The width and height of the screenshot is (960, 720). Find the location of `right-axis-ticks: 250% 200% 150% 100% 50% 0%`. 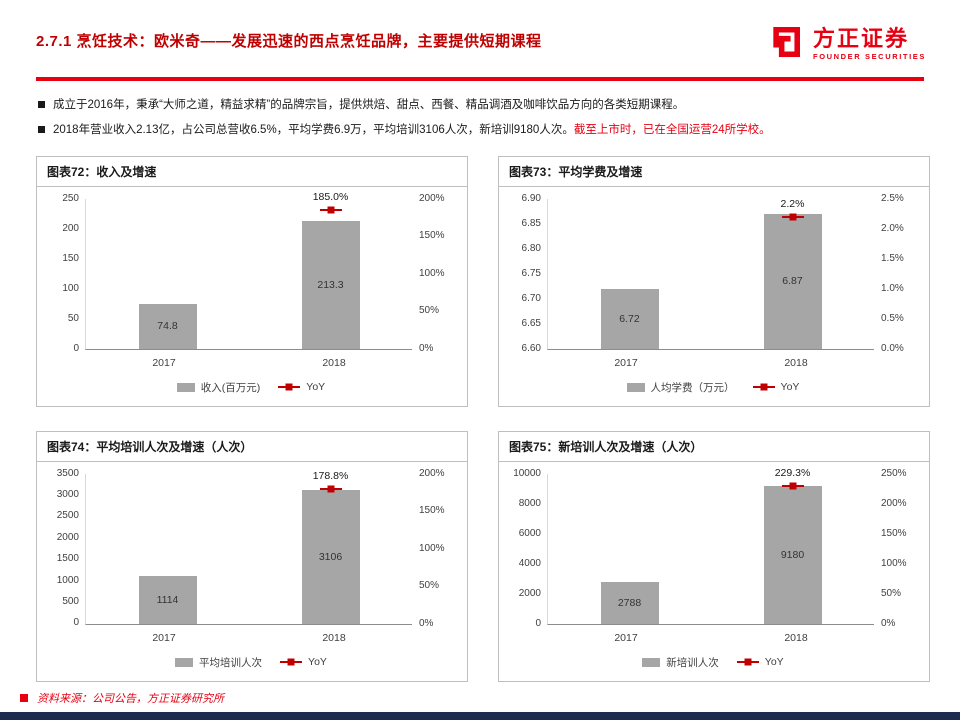

right-axis-ticks: 250% 200% 150% 100% 50% 0% is located at coordinates (897, 548).